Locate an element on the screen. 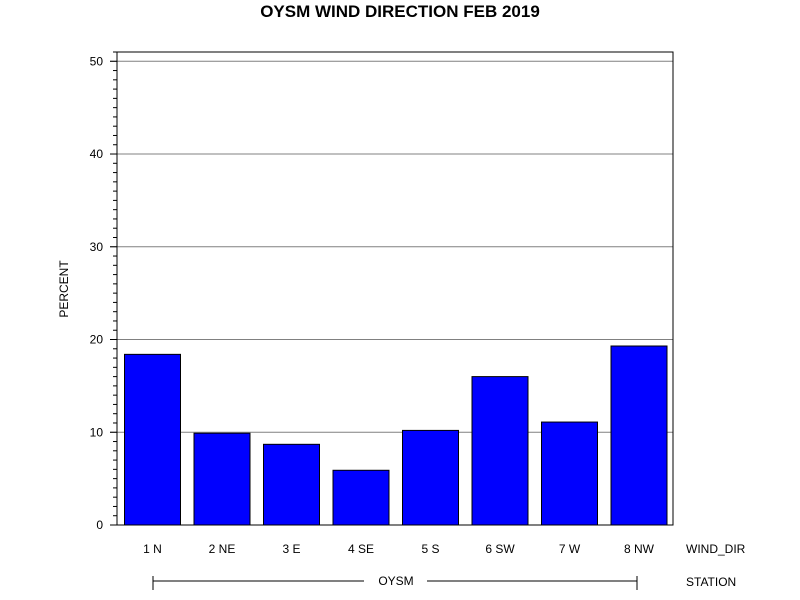  y-tick-label: 40 is located at coordinates (97, 154).